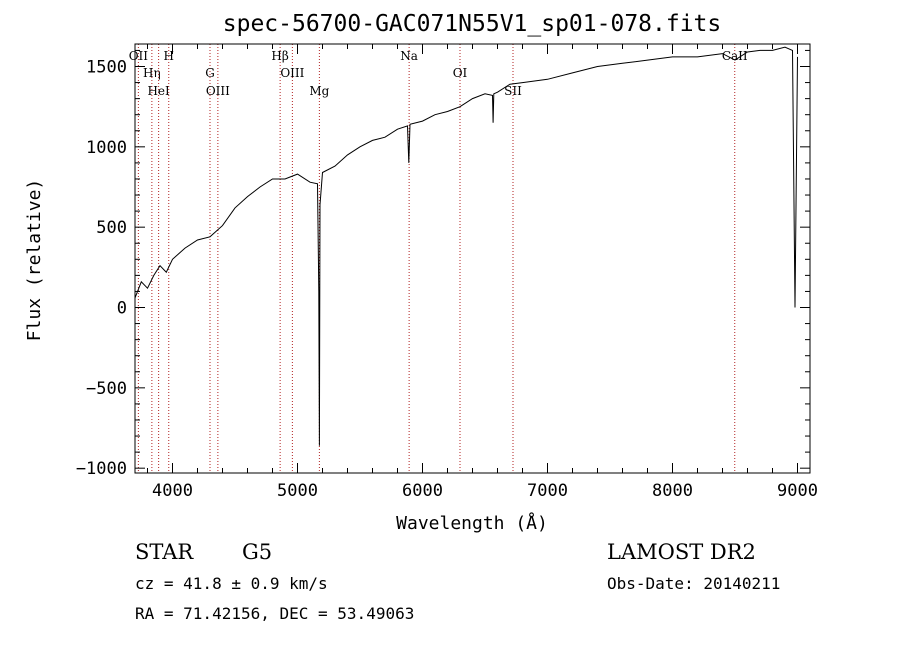 The width and height of the screenshot is (900, 649). I want to click on spectral-line-label: Hβ, so click(279, 56).